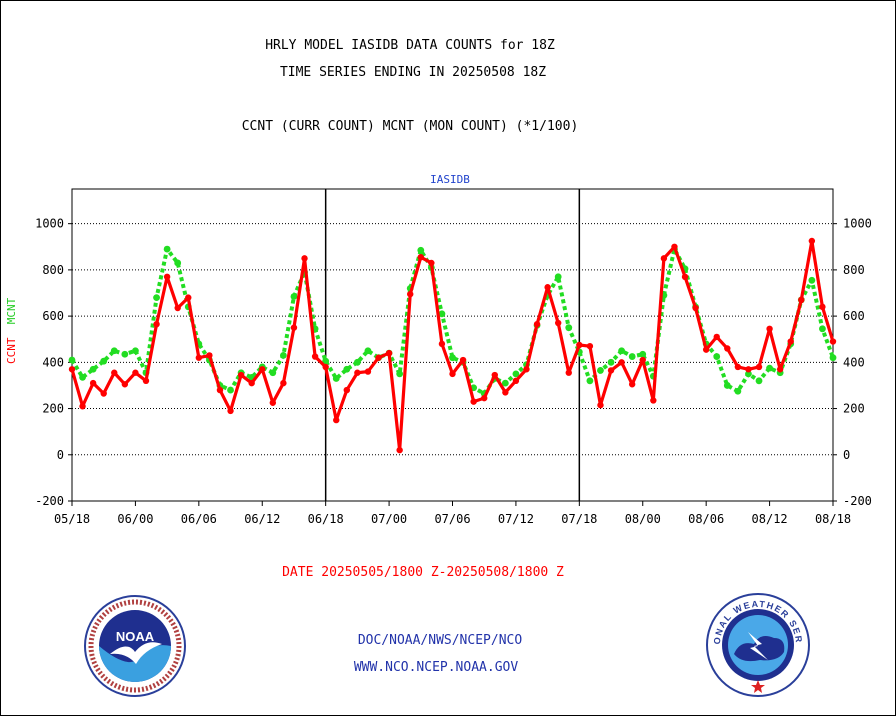  What do you see at coordinates (53, 362) in the screenshot?
I see `y-tick-label-left: 400` at bounding box center [53, 362].